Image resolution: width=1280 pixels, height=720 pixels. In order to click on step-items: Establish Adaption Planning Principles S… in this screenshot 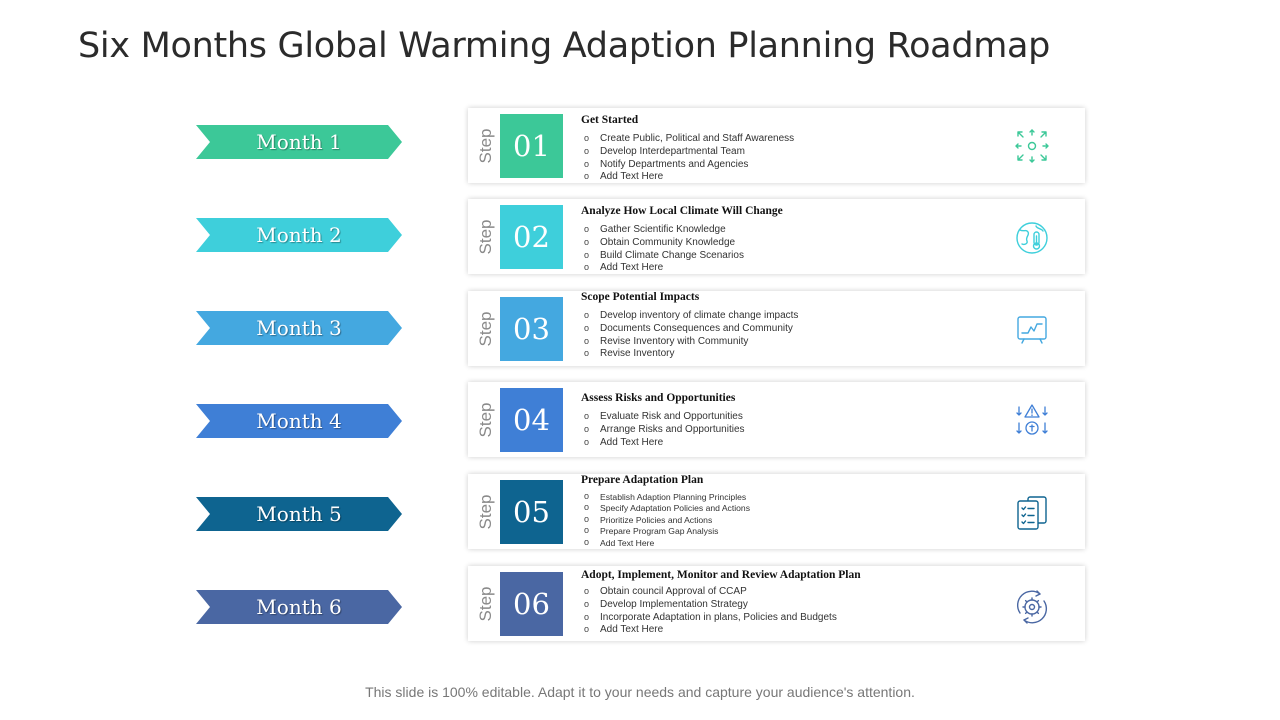, I will do `click(665, 520)`.